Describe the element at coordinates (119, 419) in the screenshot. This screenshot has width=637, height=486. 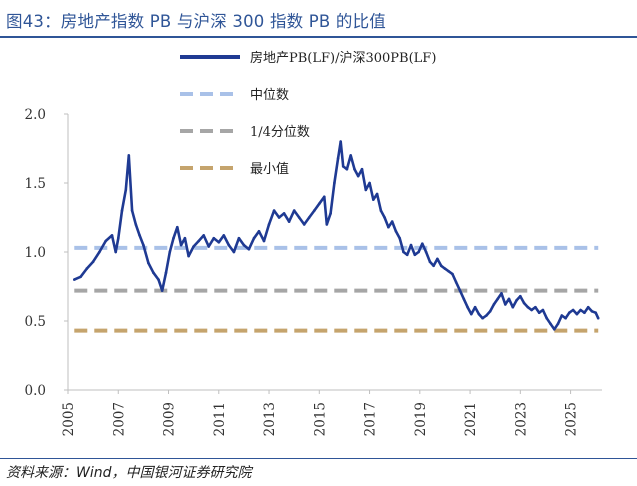
I see `x-tick-label: 2007` at that location.